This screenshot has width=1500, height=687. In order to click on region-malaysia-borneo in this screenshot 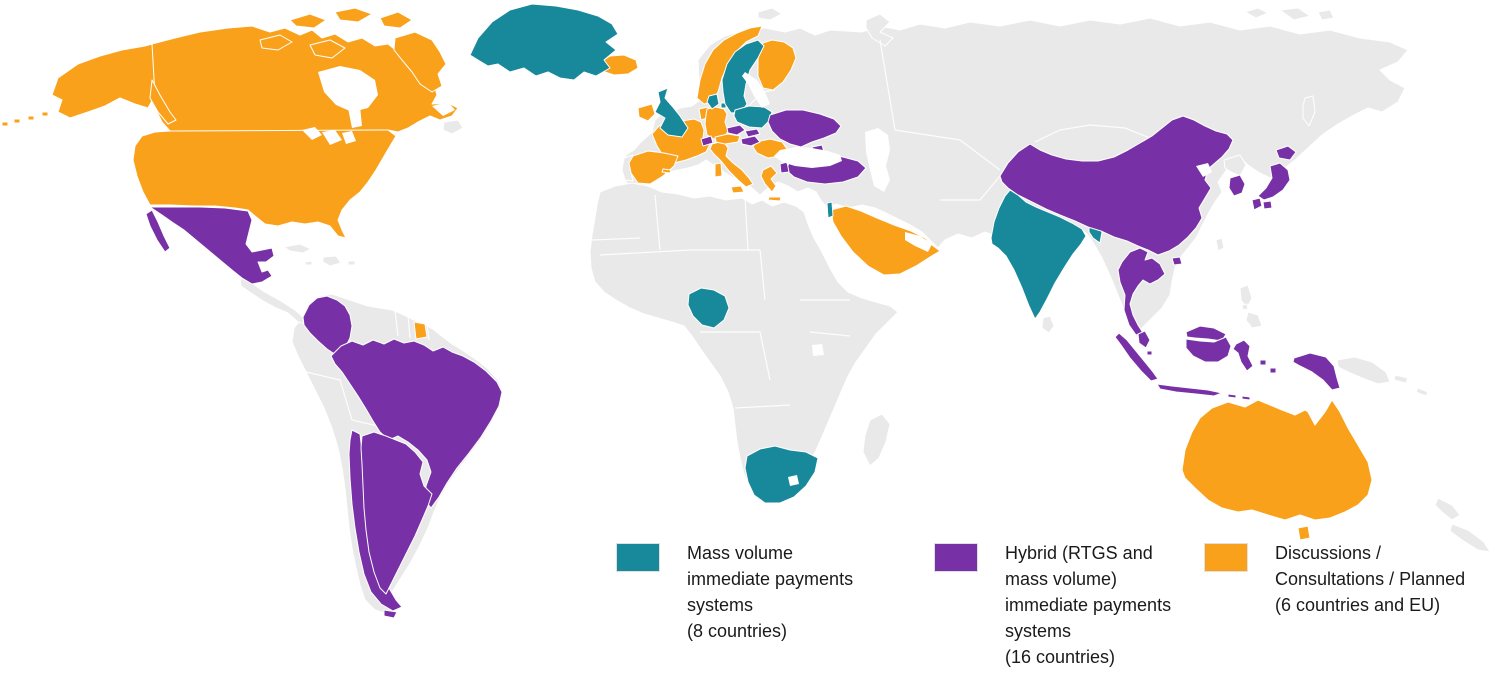, I will do `click(1206, 333)`.